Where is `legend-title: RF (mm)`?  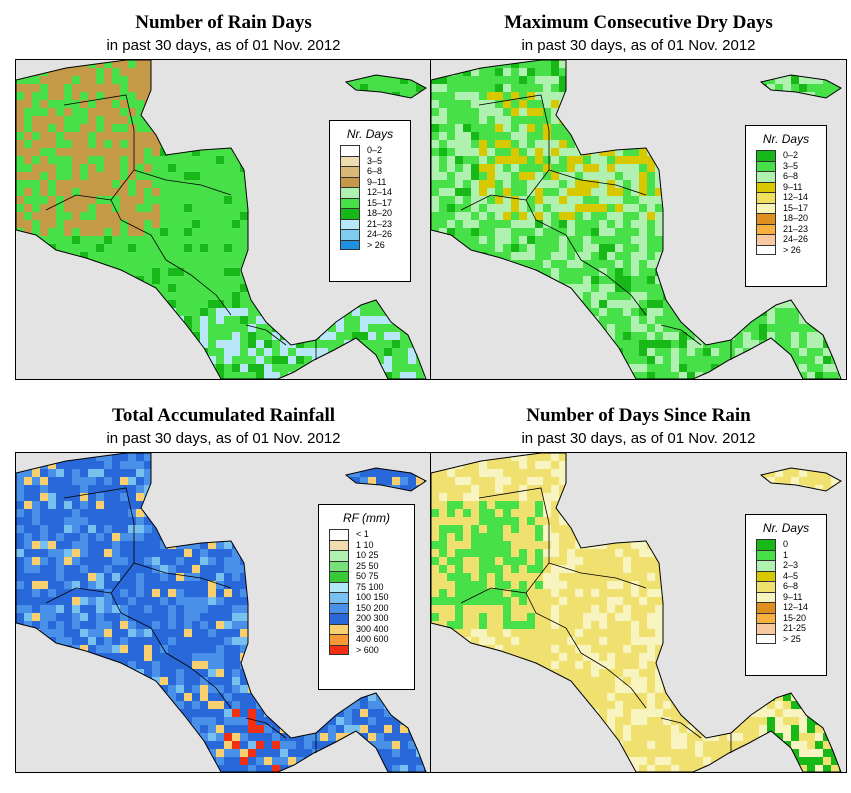 legend-title: RF (mm) is located at coordinates (366, 518).